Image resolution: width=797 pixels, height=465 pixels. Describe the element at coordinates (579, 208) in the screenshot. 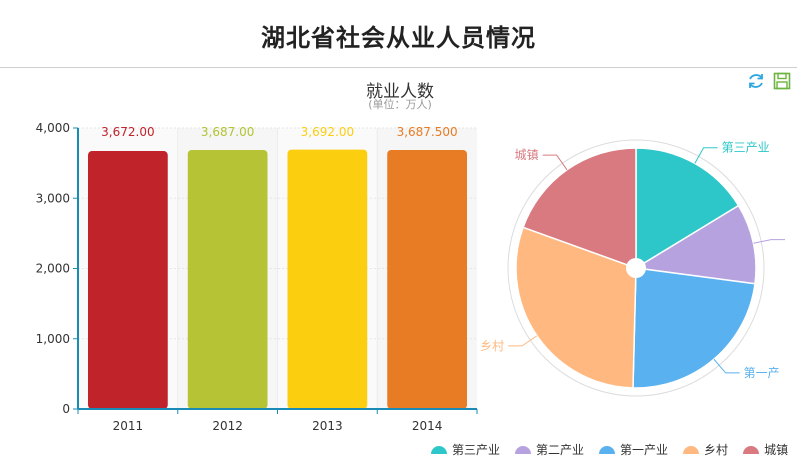

I see `pie-slice-城镇` at that location.